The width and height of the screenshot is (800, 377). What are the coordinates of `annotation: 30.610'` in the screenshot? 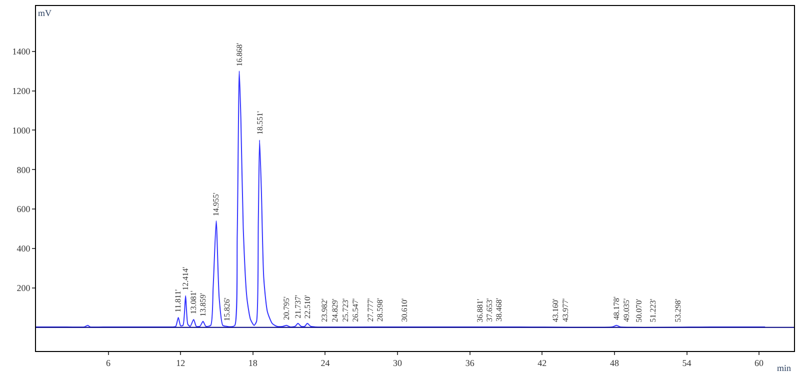 It's located at (404, 310).